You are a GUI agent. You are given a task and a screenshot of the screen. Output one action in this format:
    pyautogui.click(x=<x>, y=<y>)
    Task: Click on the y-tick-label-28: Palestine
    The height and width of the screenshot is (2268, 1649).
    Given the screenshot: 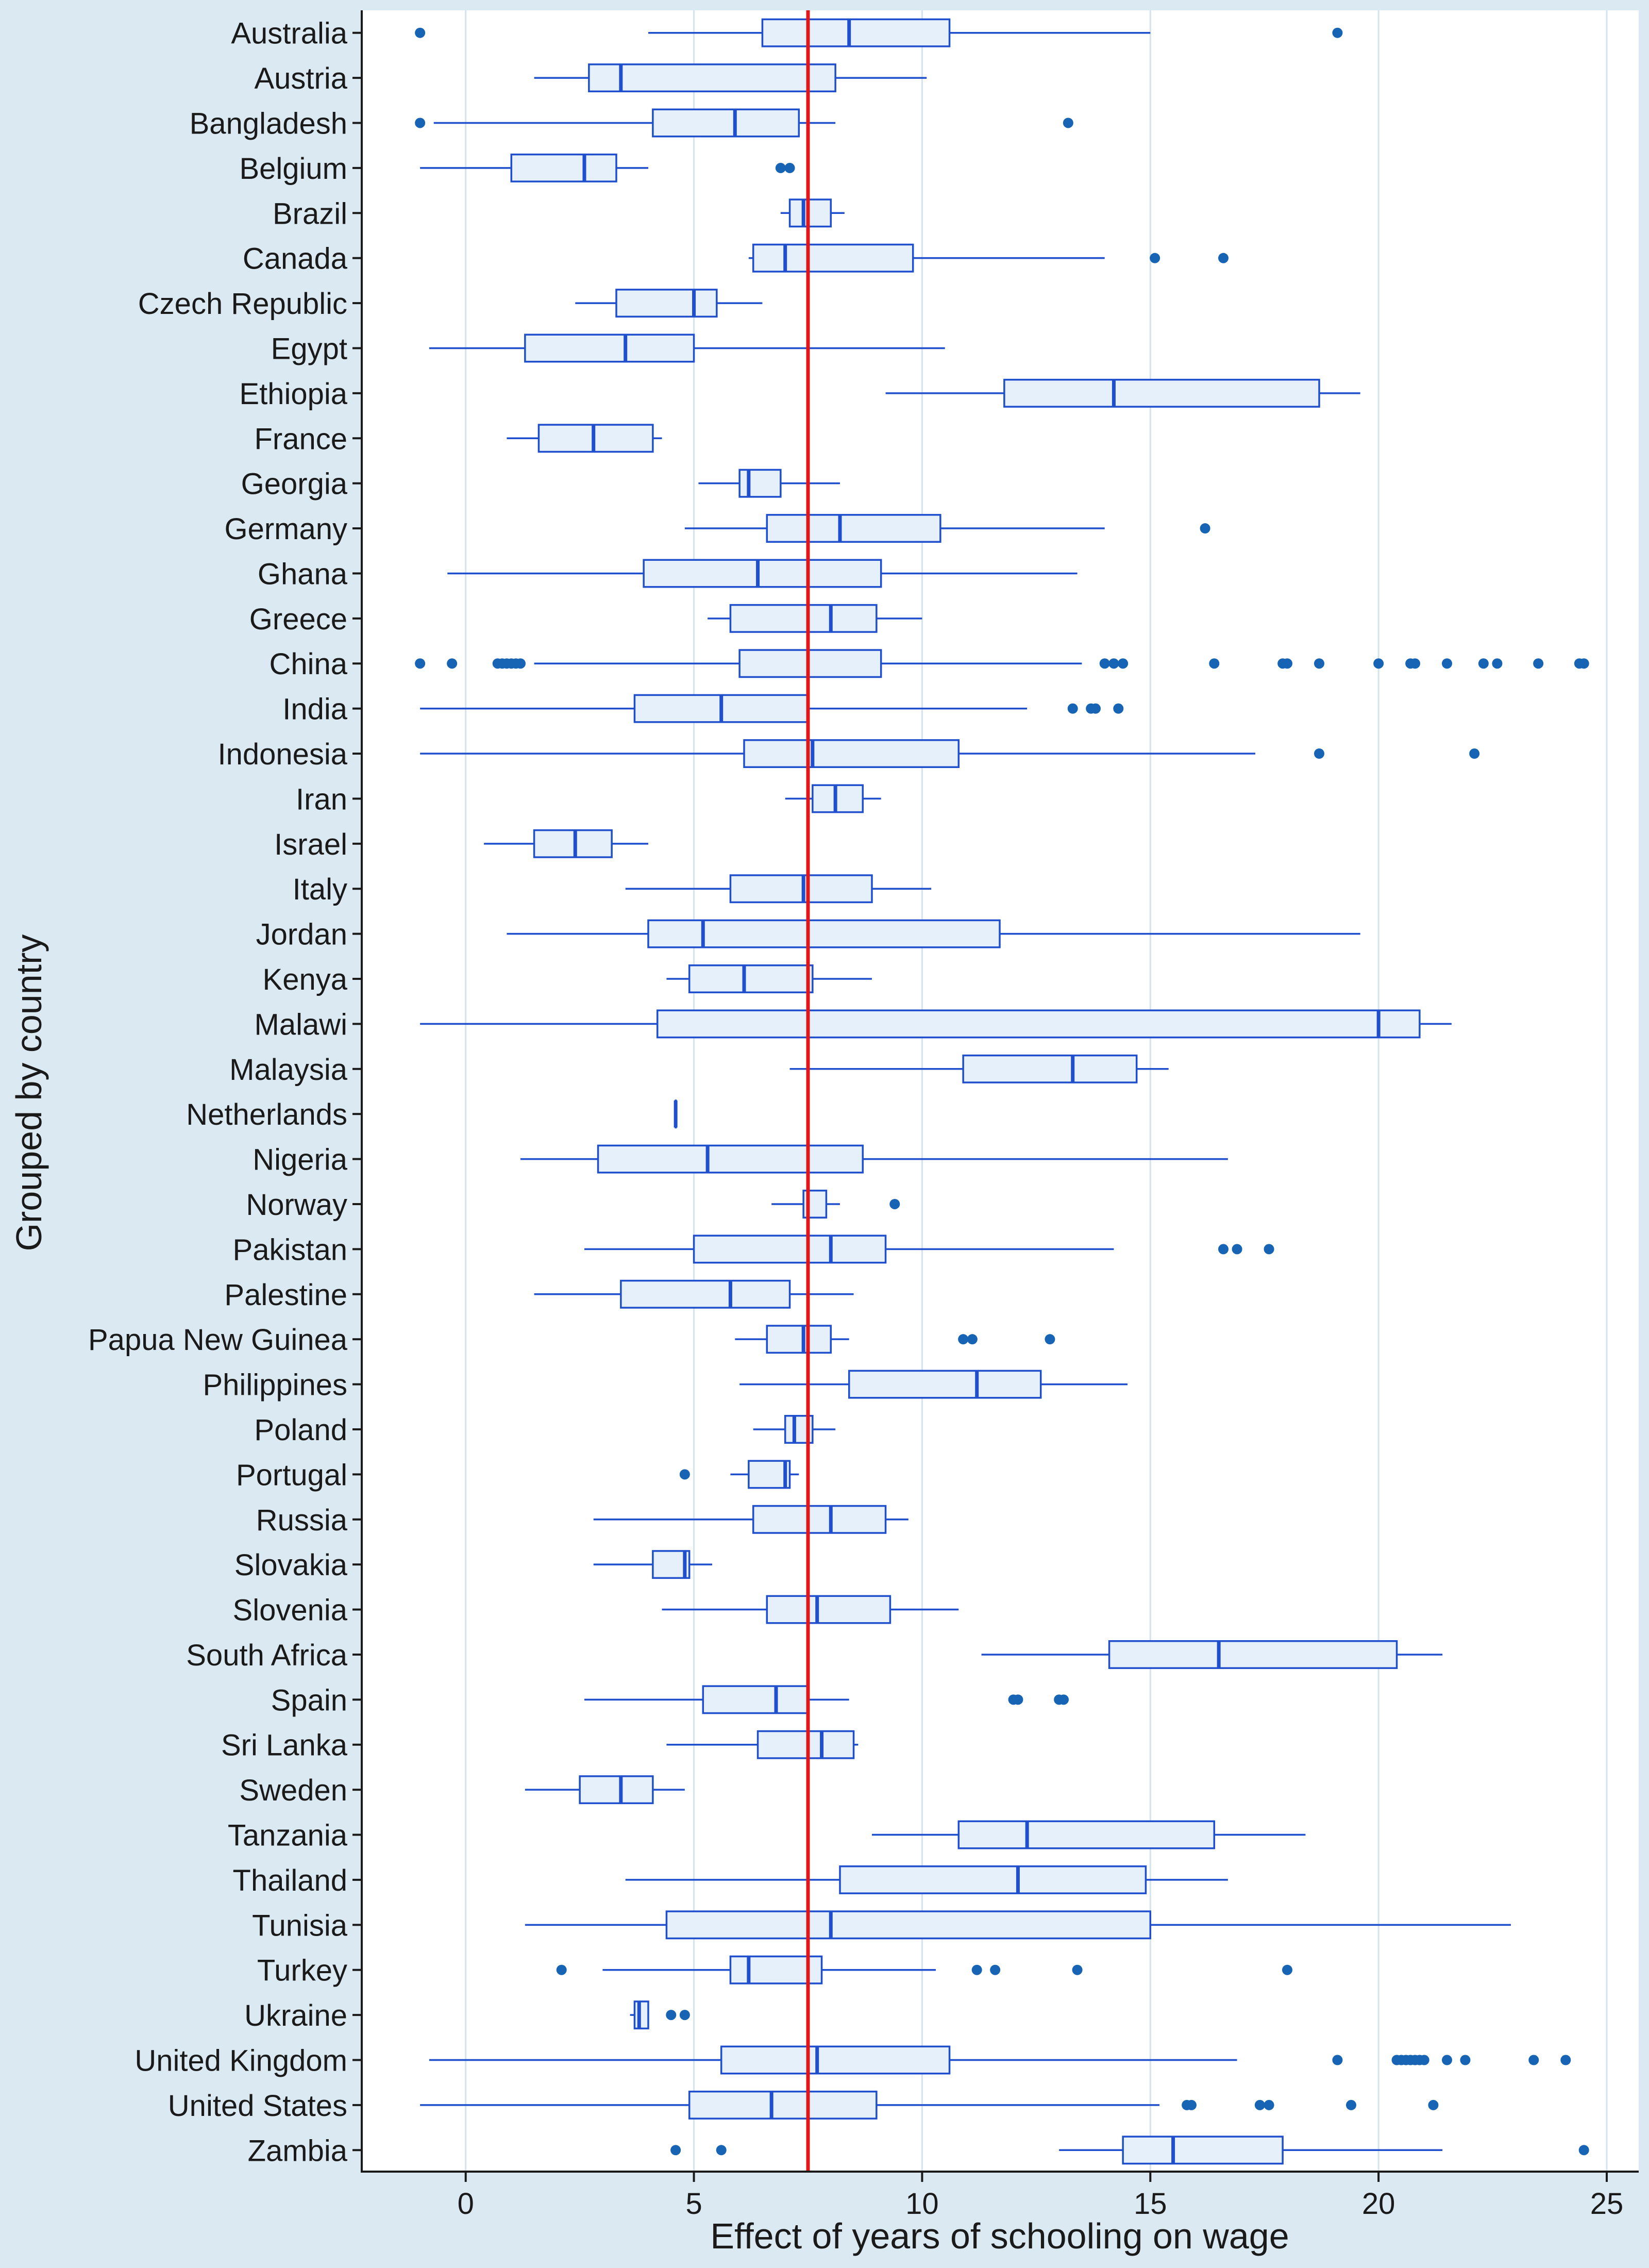 What is the action you would take?
    pyautogui.click(x=285, y=1295)
    